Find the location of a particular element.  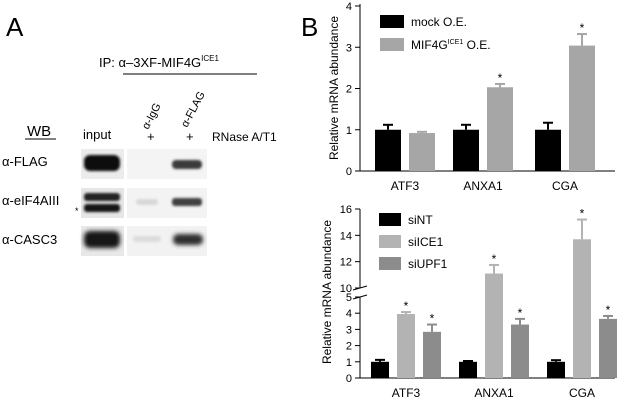

bar-sint-cga is located at coordinates (556, 369).